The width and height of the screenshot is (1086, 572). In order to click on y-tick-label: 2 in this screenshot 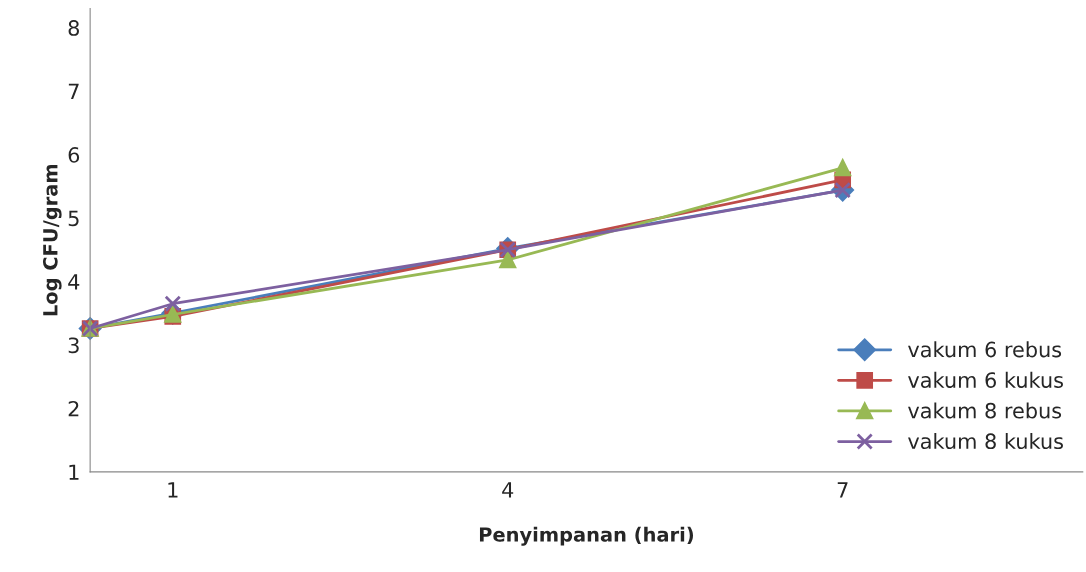, I will do `click(73, 408)`.